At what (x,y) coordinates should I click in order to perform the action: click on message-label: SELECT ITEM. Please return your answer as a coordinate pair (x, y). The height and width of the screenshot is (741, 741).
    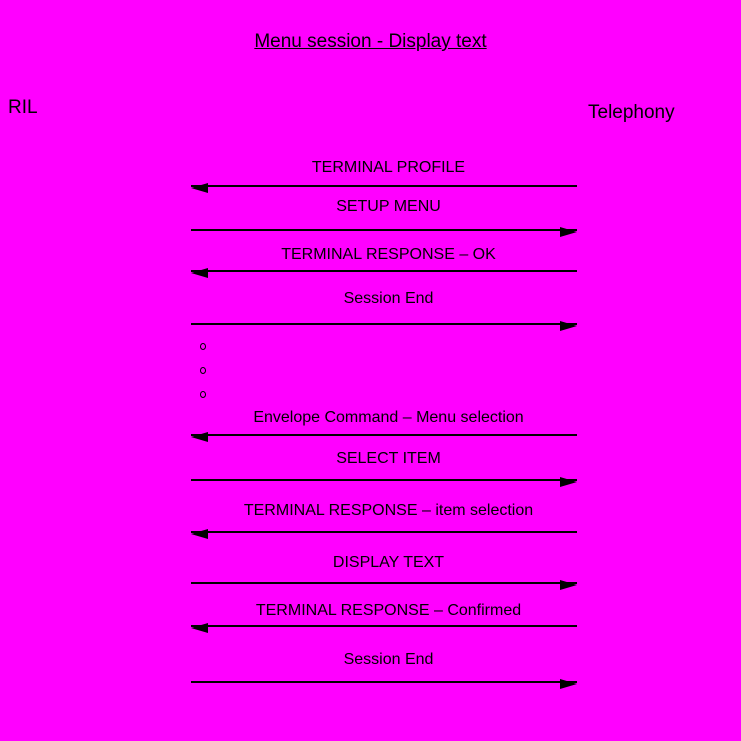
    Looking at the image, I should click on (388, 458).